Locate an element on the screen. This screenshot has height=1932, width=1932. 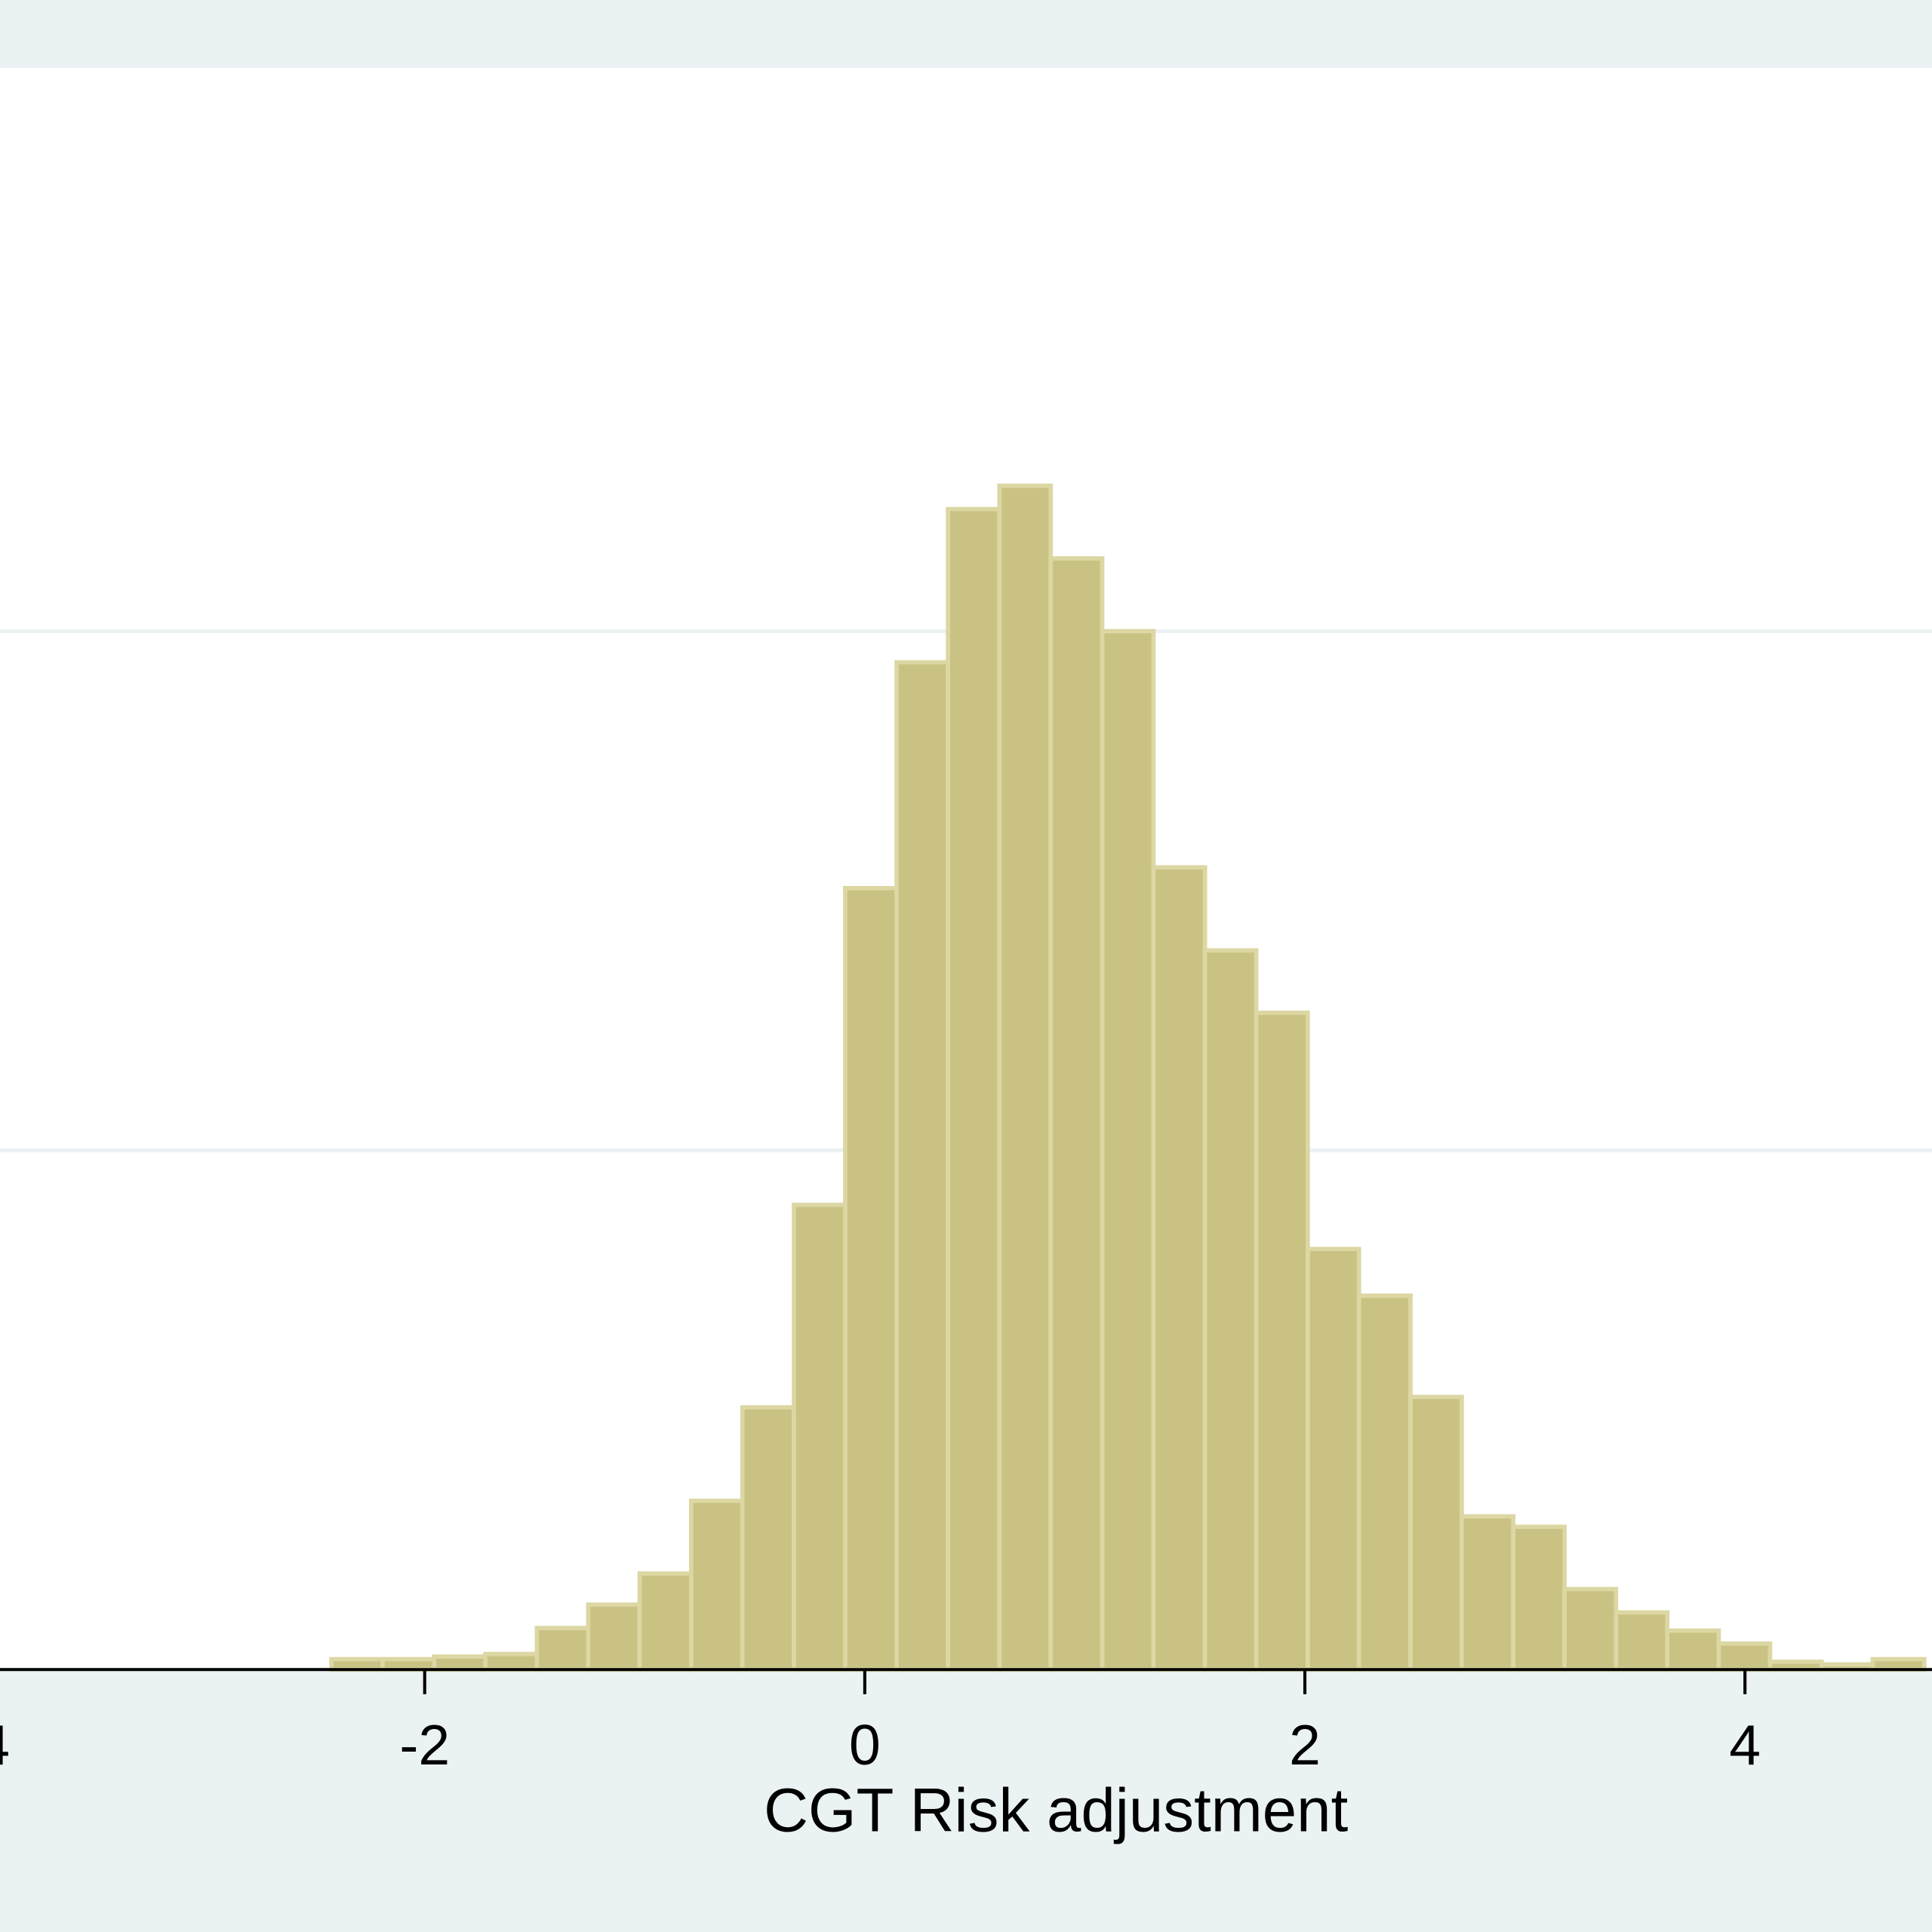
x-tick-label: -2 is located at coordinates (424, 1745).